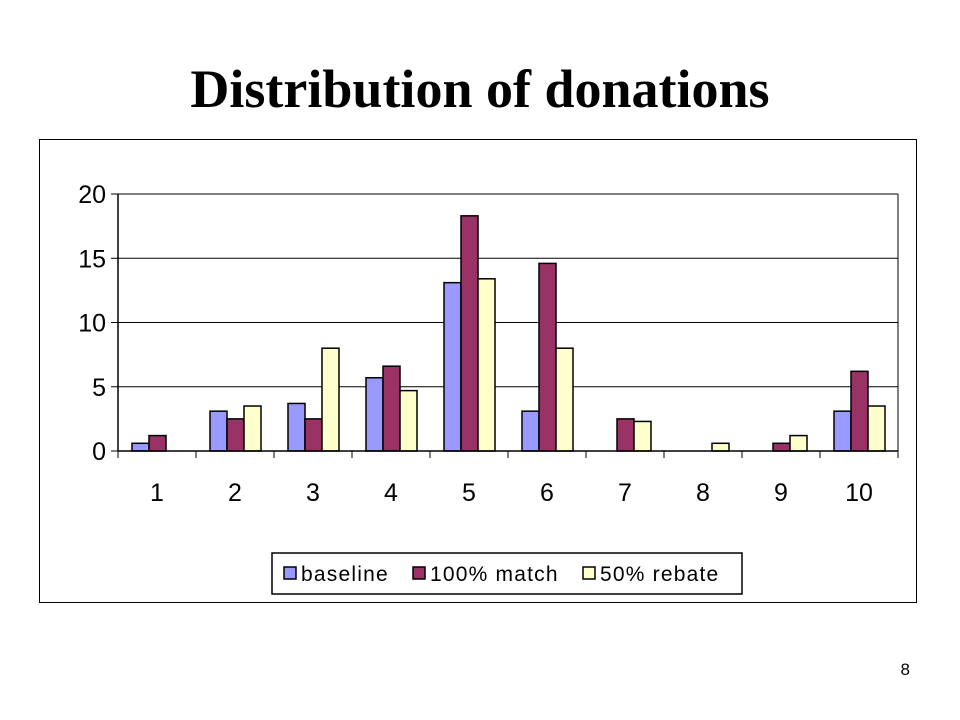  What do you see at coordinates (859, 493) in the screenshot?
I see `x-tick-label: 10` at bounding box center [859, 493].